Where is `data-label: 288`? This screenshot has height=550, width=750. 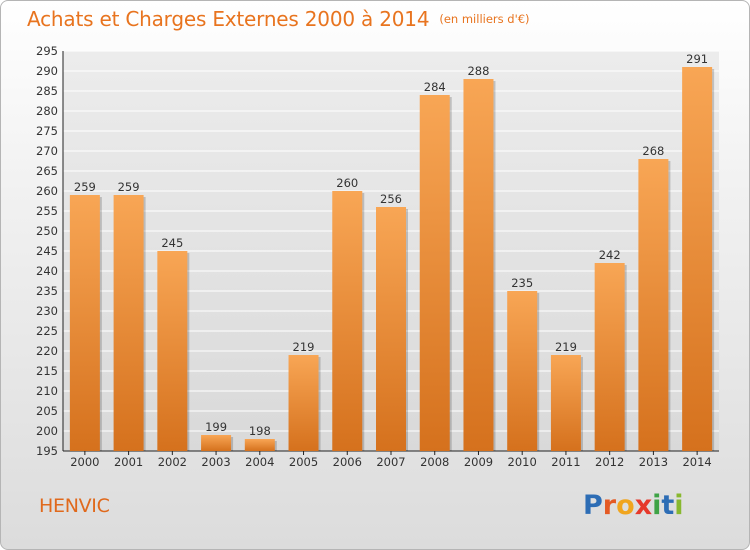 data-label: 288 is located at coordinates (478, 71).